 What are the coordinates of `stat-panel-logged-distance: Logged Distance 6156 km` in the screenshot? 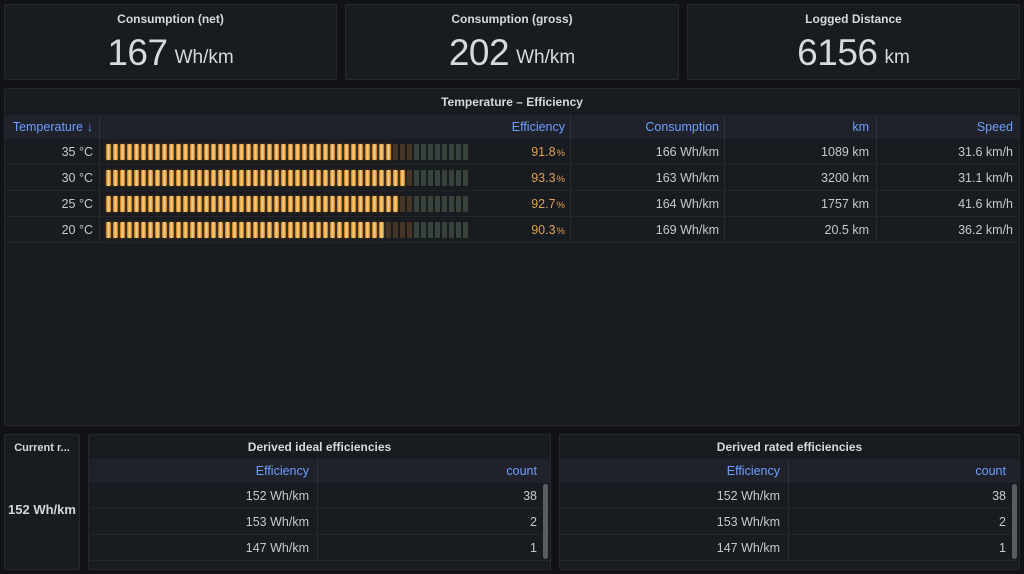 It's located at (853, 42).